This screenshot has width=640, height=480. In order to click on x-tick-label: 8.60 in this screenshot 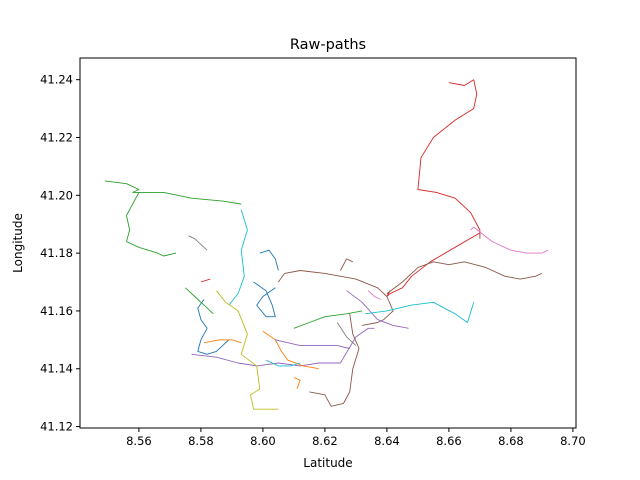, I will do `click(263, 441)`.